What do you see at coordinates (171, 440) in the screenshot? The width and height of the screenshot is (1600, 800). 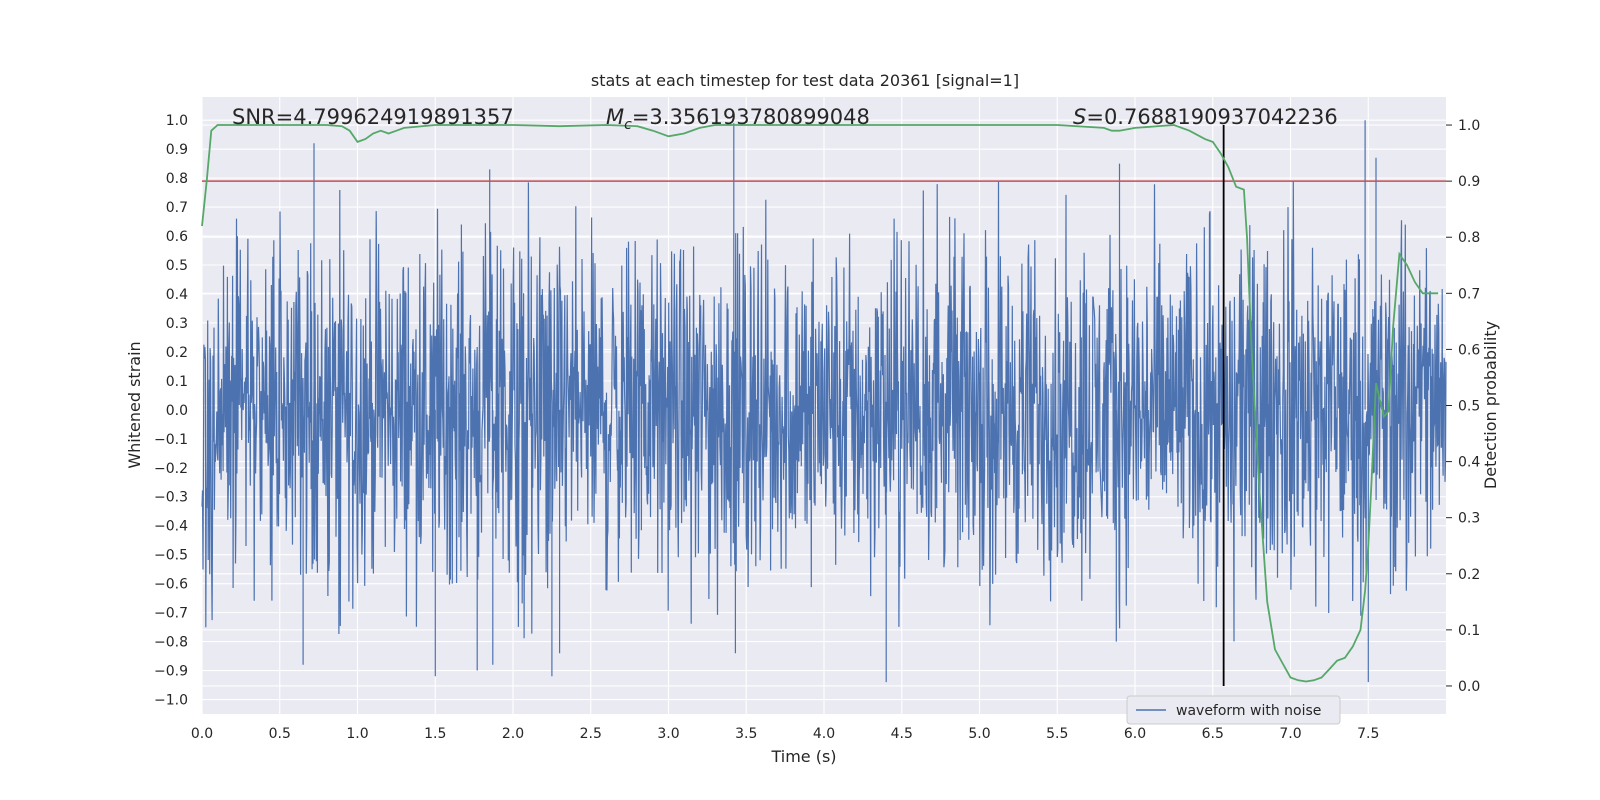 I see `y-tick-label: −0.1` at bounding box center [171, 440].